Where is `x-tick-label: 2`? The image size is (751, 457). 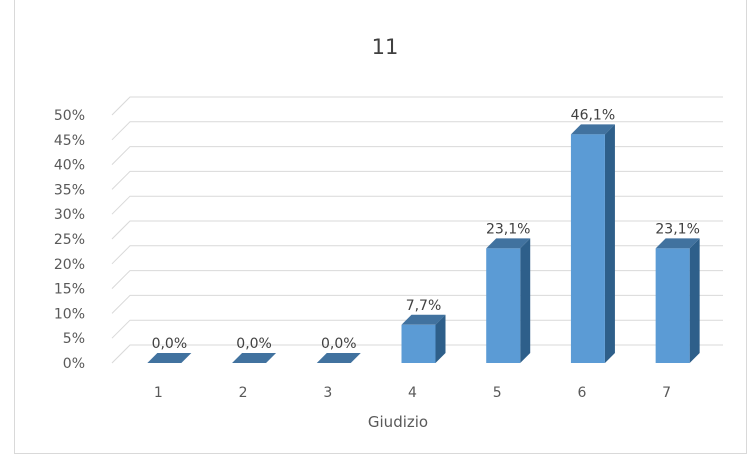
x-tick-label: 2 is located at coordinates (243, 393).